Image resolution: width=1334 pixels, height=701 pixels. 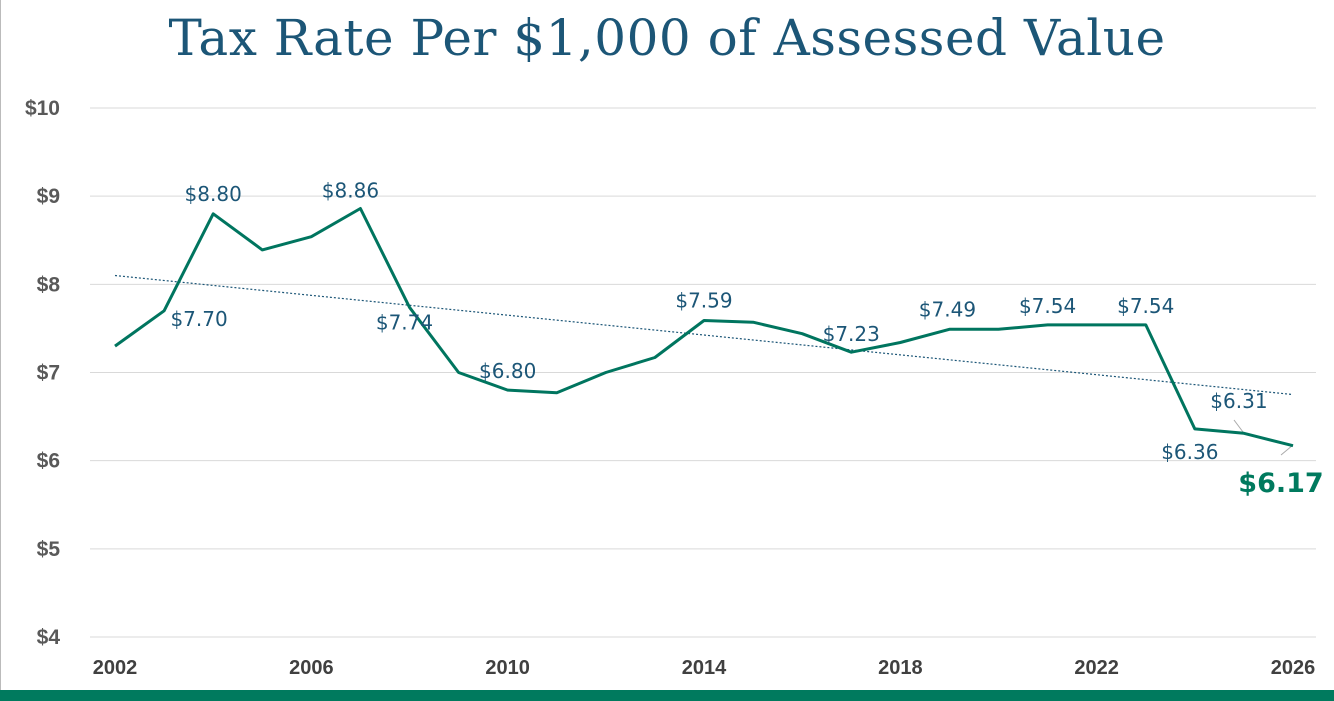 I want to click on leader-line, so click(x=1238, y=426).